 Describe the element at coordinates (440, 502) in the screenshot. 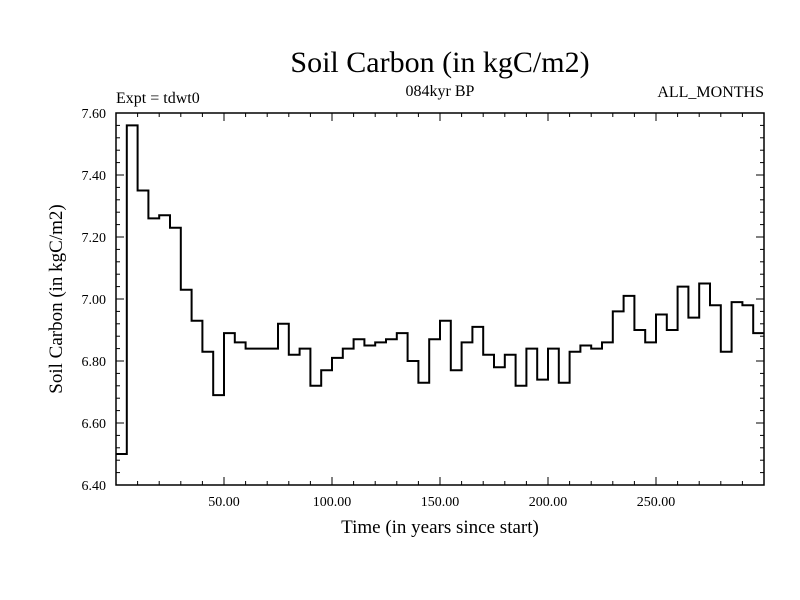

I see `x-tick-label: 150.00` at that location.